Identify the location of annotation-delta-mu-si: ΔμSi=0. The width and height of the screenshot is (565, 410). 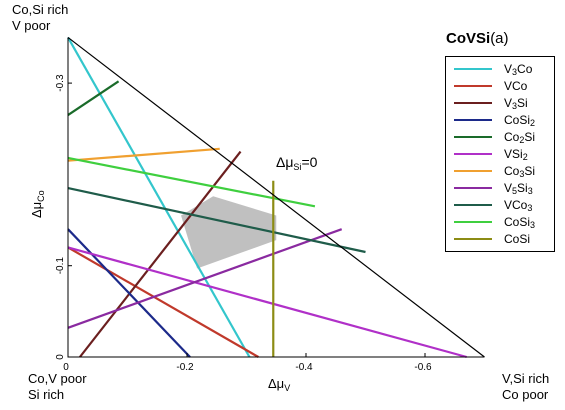
(297, 163).